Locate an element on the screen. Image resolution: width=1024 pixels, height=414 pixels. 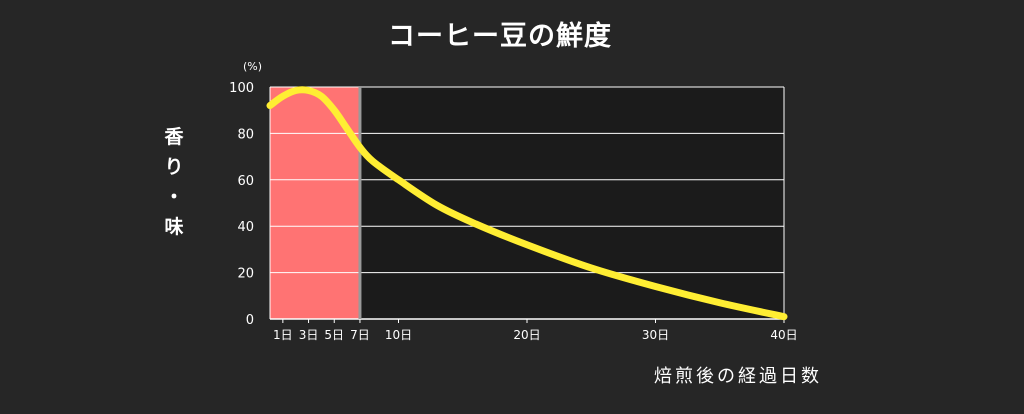
y-axis-label-char: 香 is located at coordinates (174, 137).